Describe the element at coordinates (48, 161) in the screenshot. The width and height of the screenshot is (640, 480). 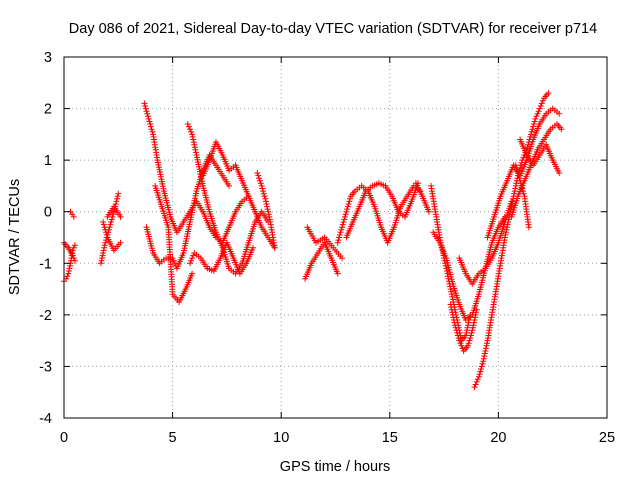
I see `y-tick-label: 1` at that location.